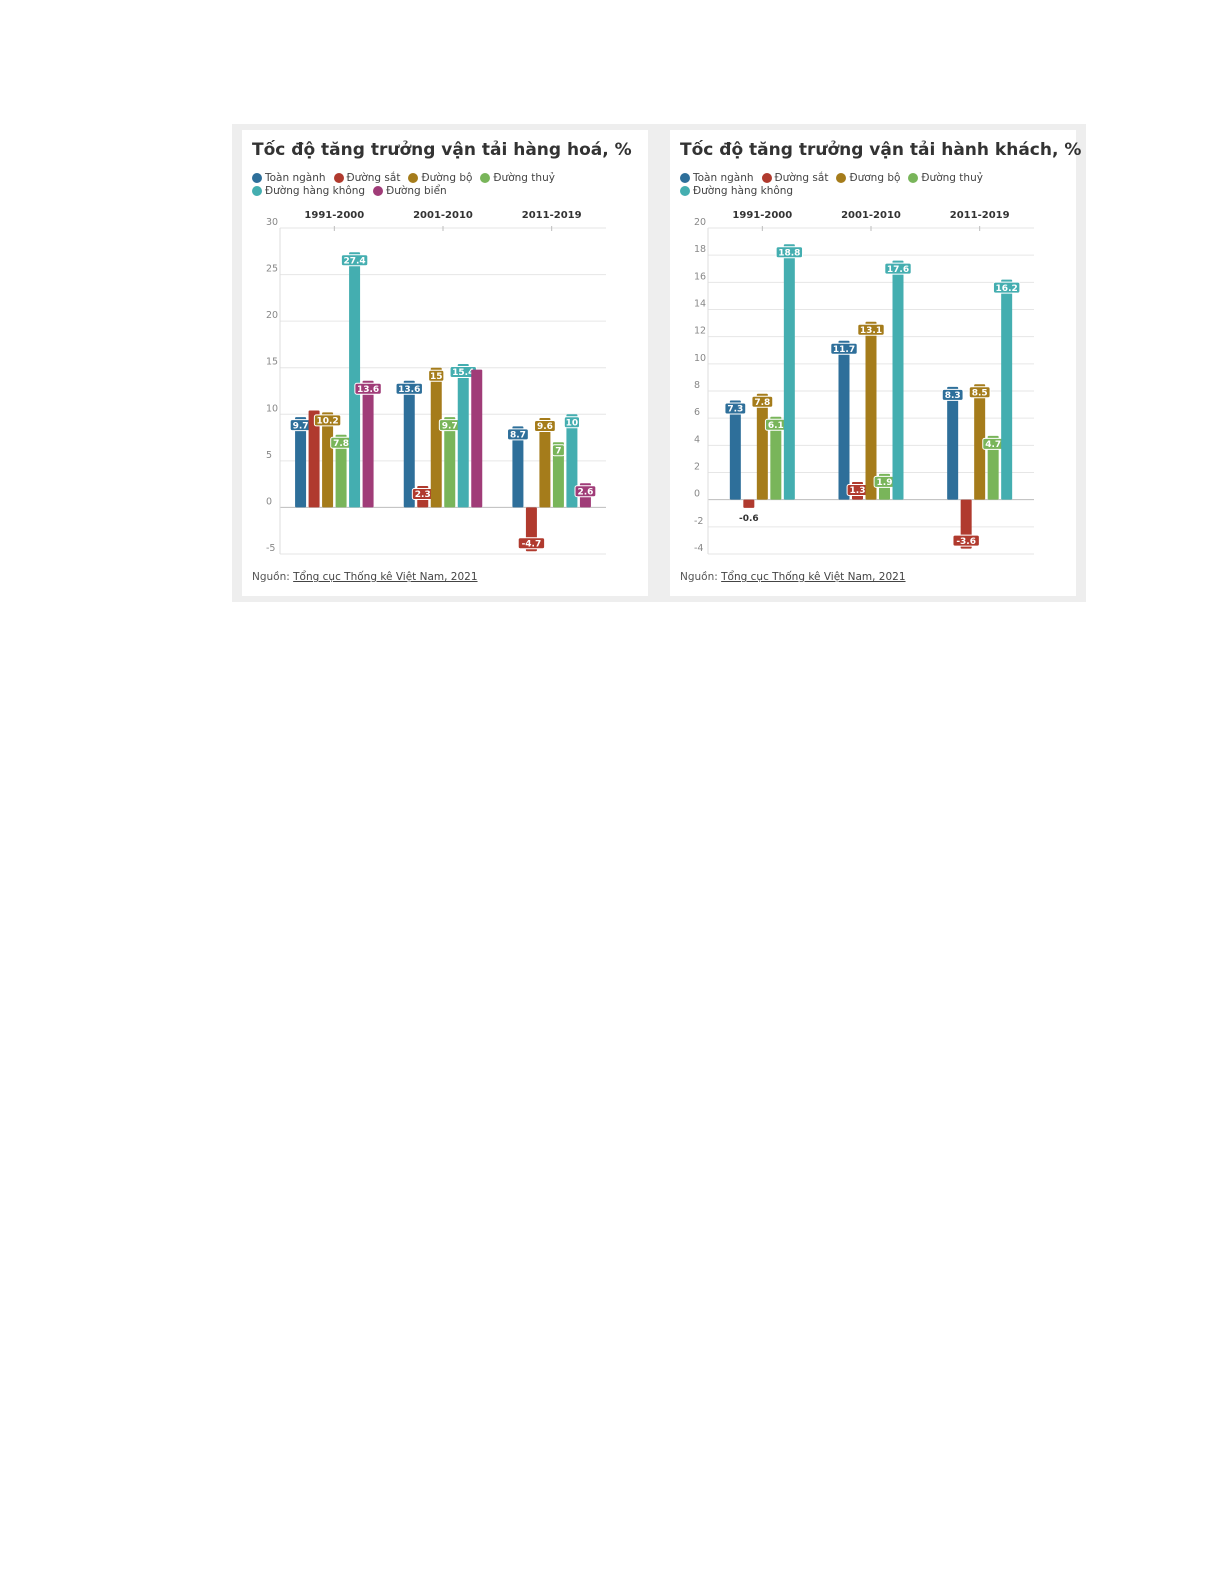 The width and height of the screenshot is (1225, 1585). I want to click on legend-item: Đường biển, so click(410, 191).